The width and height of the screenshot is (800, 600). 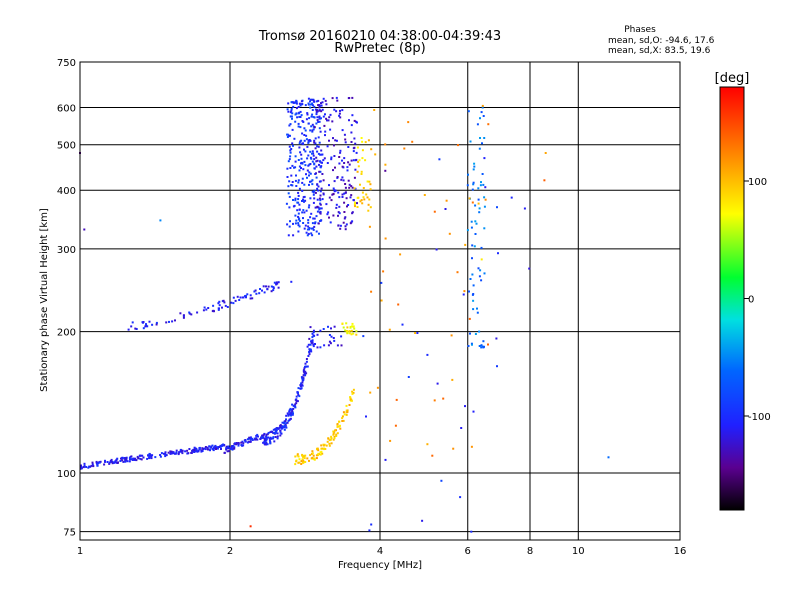 What do you see at coordinates (80, 551) in the screenshot?
I see `x-tick-label: 1` at bounding box center [80, 551].